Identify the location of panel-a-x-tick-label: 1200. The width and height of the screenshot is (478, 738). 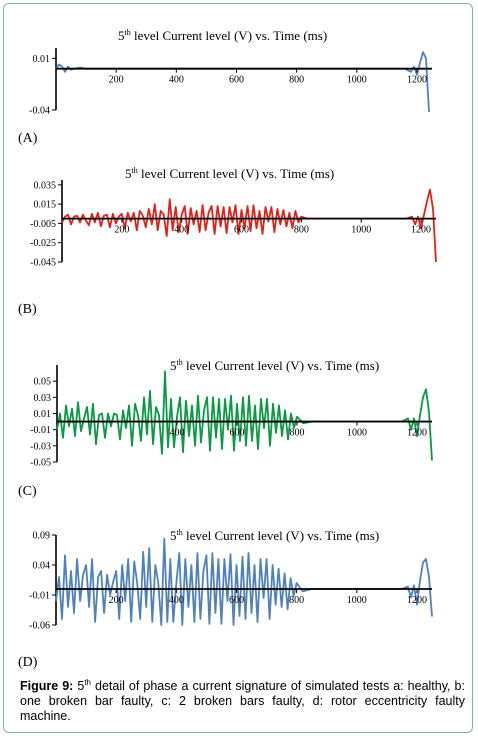
(417, 80).